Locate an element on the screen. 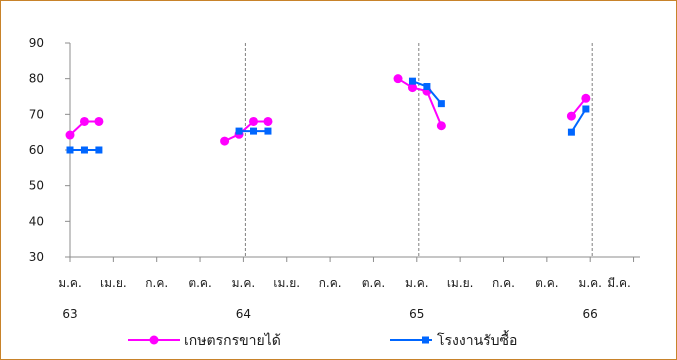 This screenshot has height=360, width=677. x-year-label: 63 is located at coordinates (69, 314).